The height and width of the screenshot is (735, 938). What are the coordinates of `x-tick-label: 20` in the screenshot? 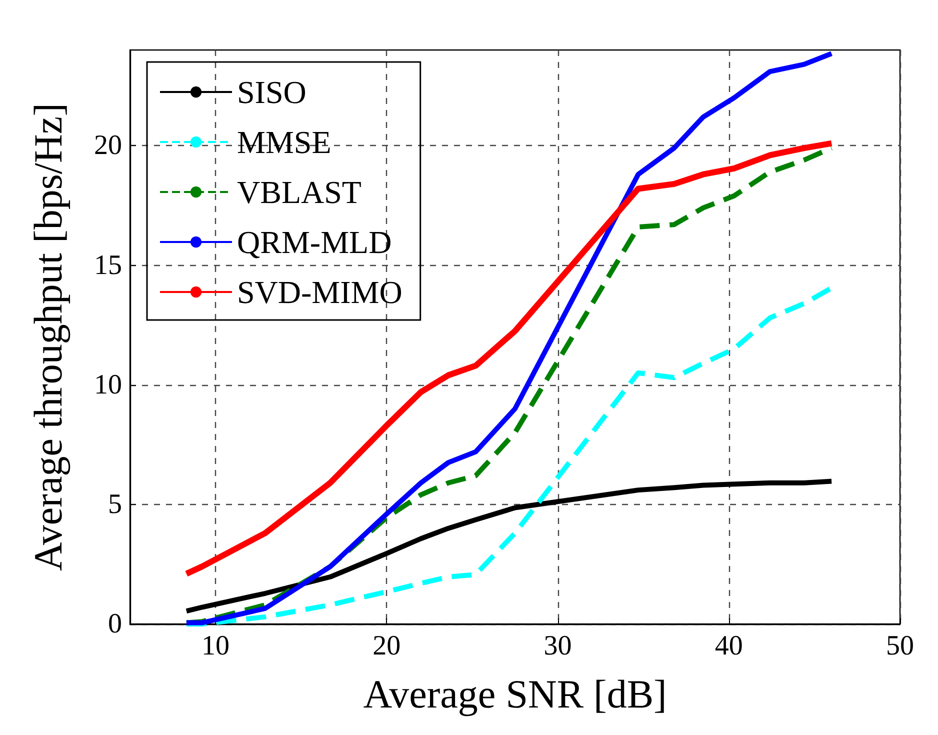 It's located at (386, 646).